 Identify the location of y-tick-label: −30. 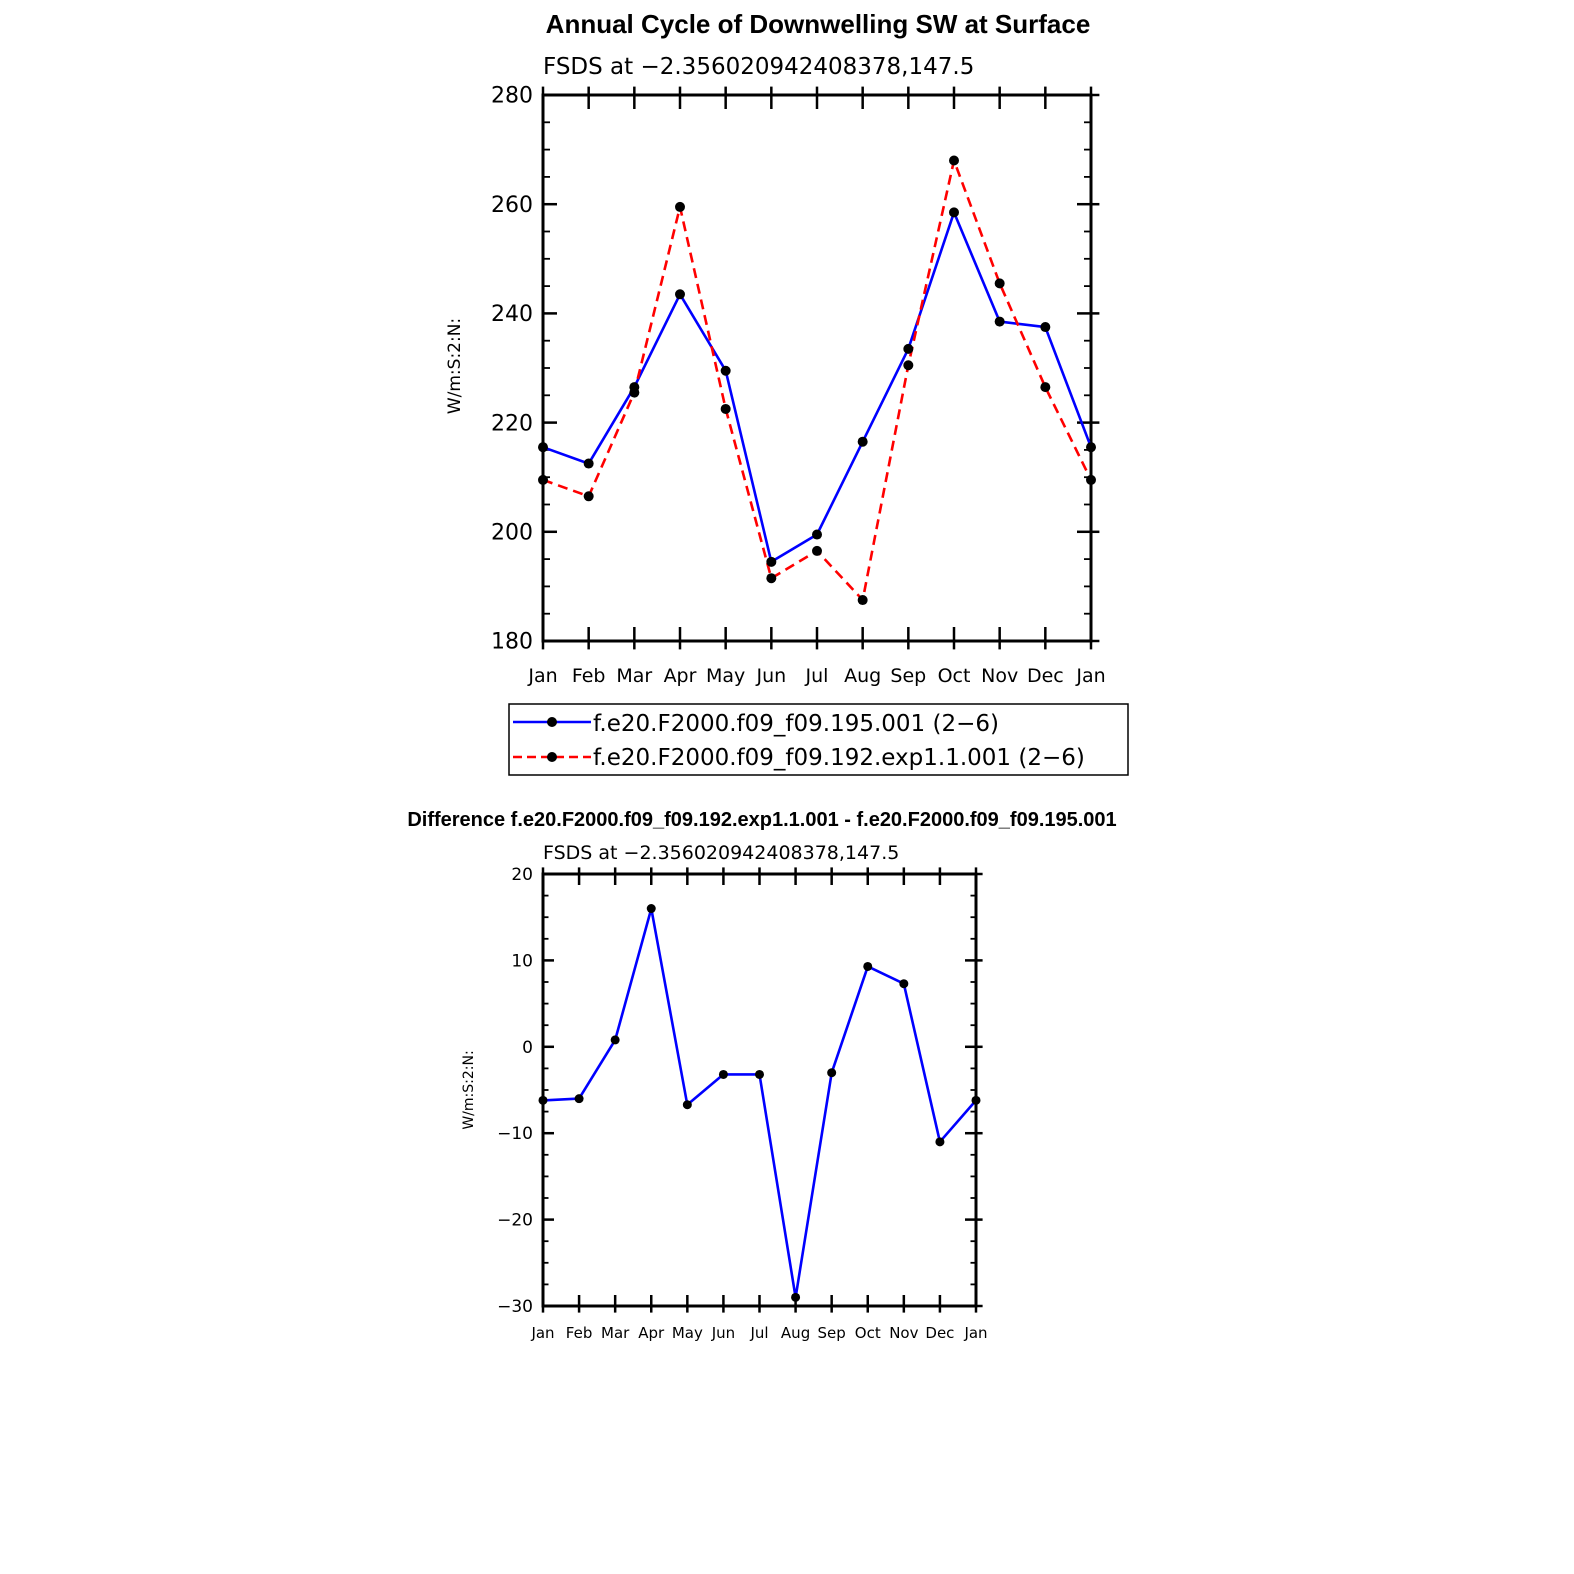
(515, 1307).